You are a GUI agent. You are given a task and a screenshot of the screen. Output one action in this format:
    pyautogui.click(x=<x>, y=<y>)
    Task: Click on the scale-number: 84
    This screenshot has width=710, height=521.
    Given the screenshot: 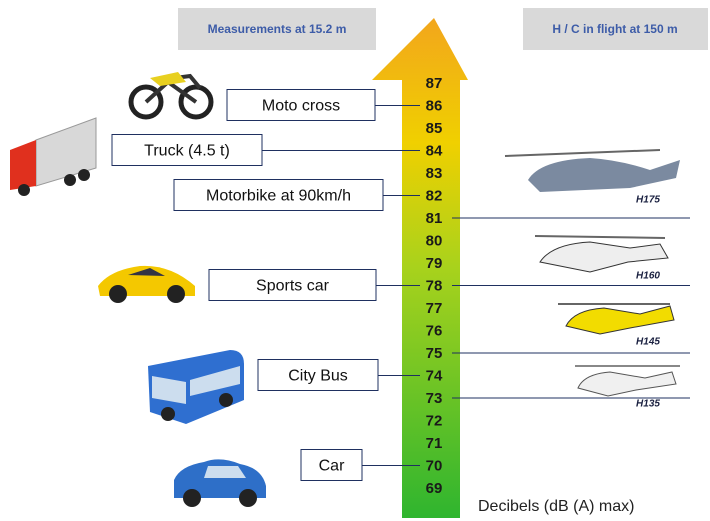 What is the action you would take?
    pyautogui.click(x=434, y=150)
    